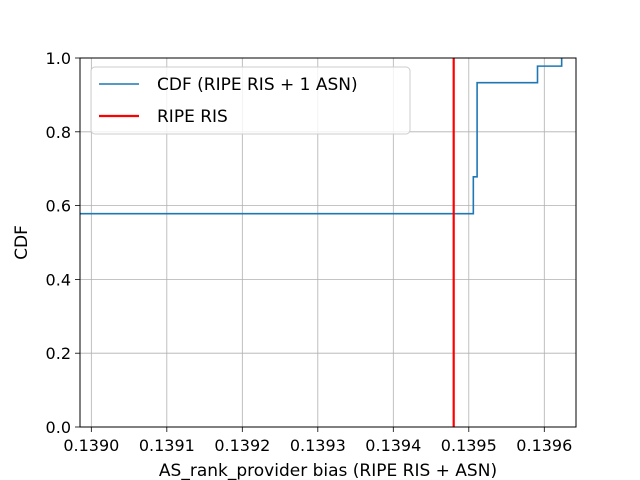 The height and width of the screenshot is (480, 640). I want to click on y-tick-label: 1.0, so click(58, 58).